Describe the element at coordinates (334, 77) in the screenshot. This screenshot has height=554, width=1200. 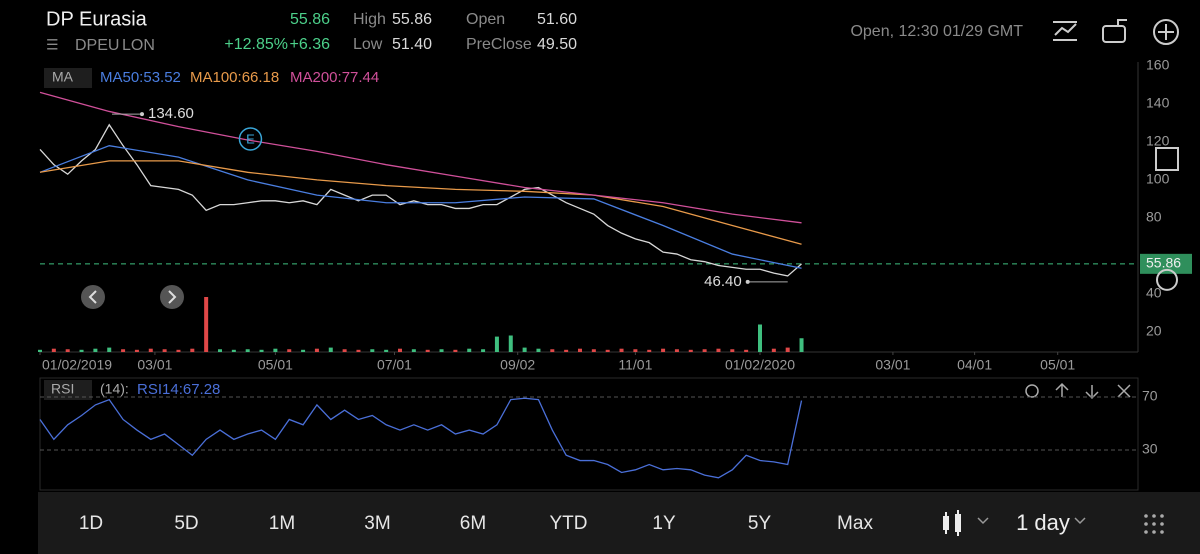
I see `legend-entry: MA200:77.44` at that location.